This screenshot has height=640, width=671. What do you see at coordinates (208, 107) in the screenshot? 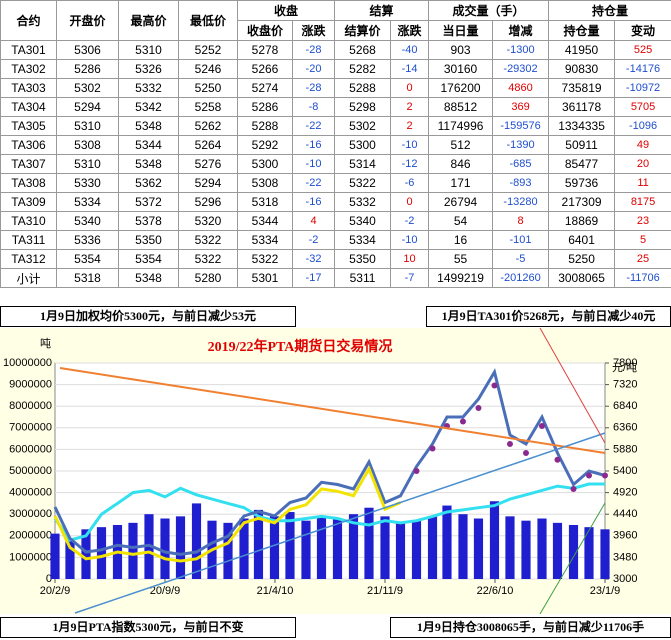
I see `table-cell: 5258` at bounding box center [208, 107].